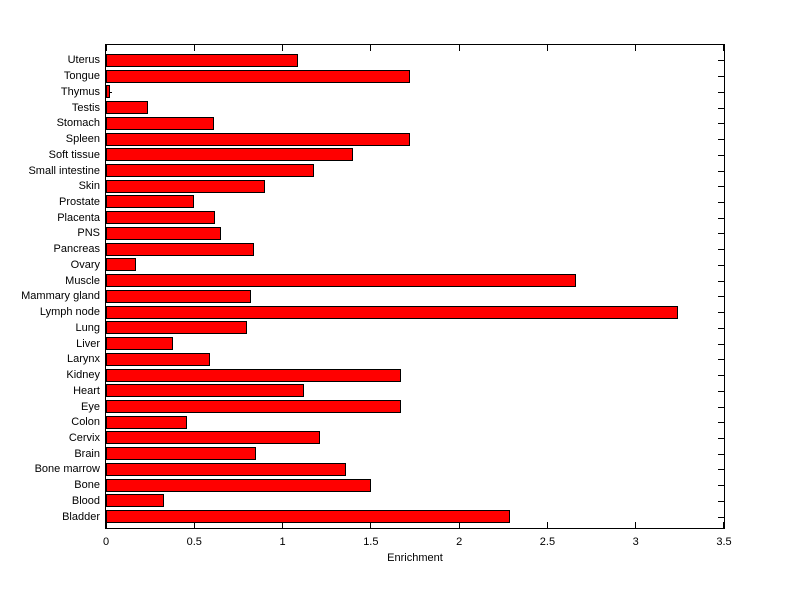  I want to click on category-label: Brain, so click(87, 453).